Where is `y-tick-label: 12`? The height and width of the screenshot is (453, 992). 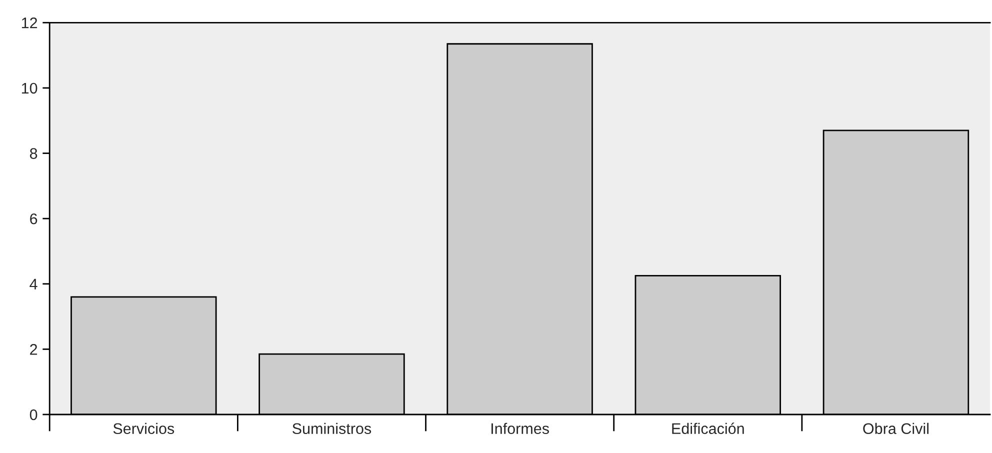 y-tick-label: 12 is located at coordinates (30, 23).